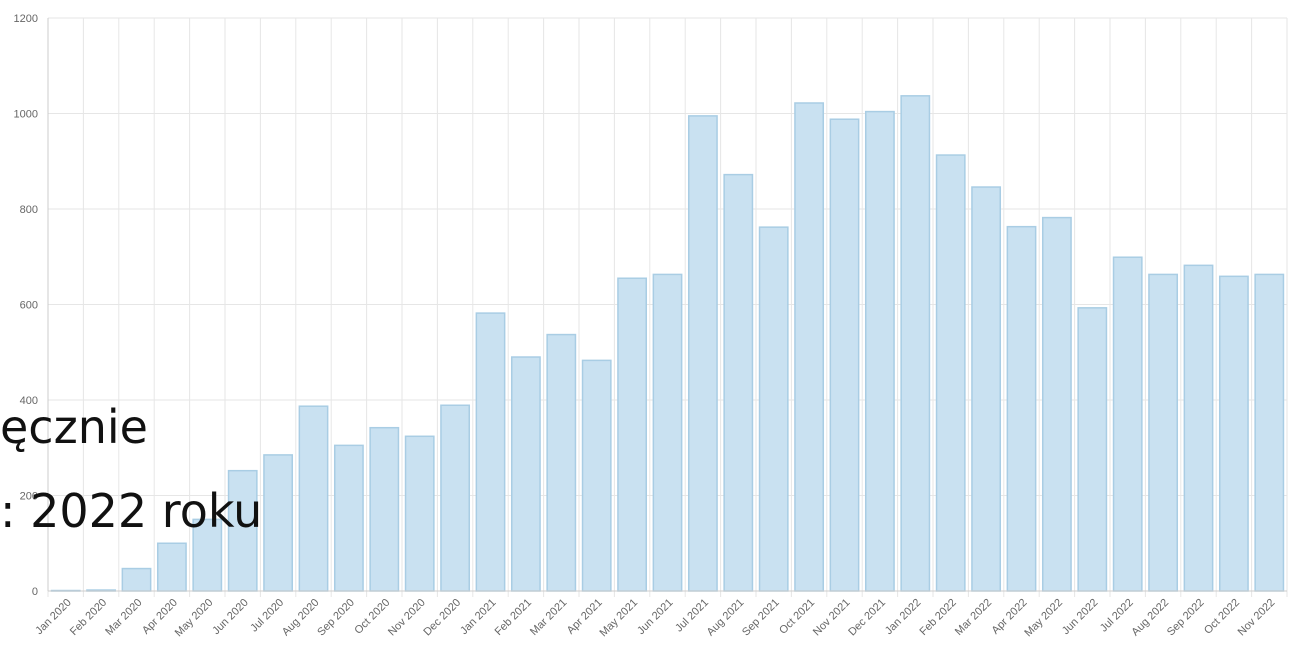  What do you see at coordinates (53, 617) in the screenshot?
I see `x-tick-label: Jan 2020` at bounding box center [53, 617].